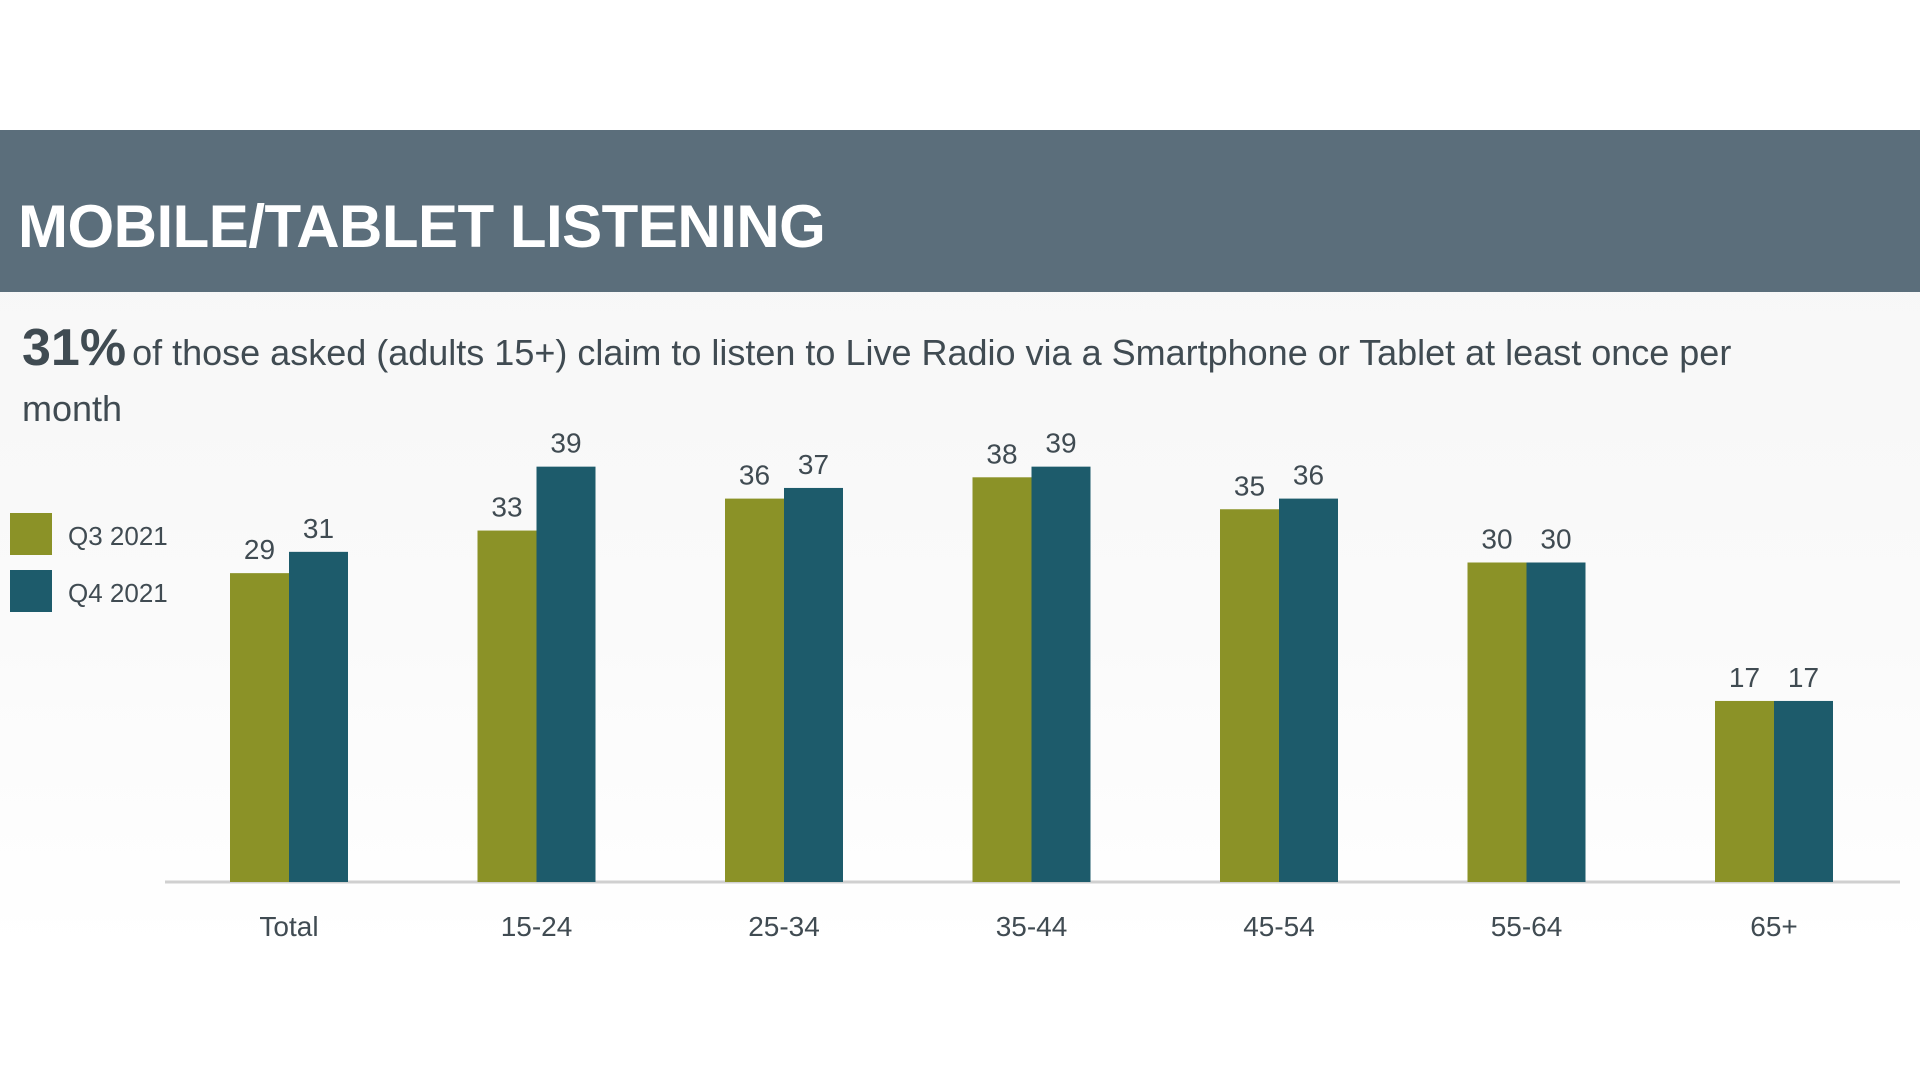  What do you see at coordinates (118, 593) in the screenshot?
I see `legend-label-q4: Q4 2021` at bounding box center [118, 593].